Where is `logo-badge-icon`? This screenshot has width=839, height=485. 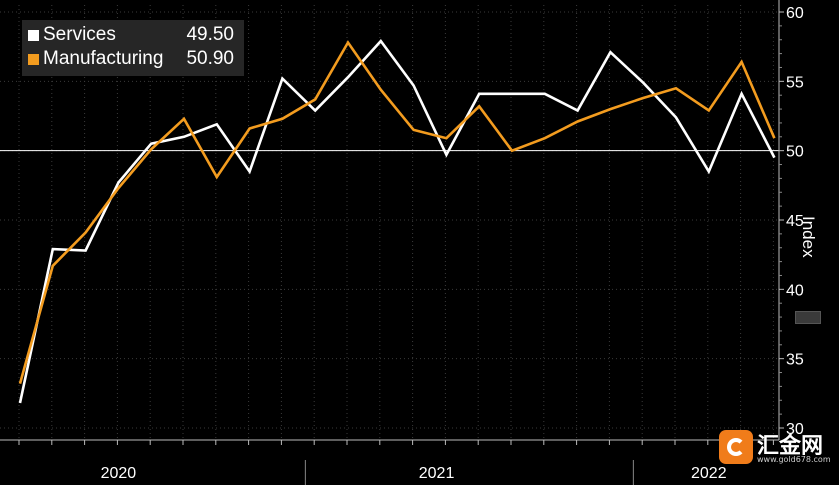
logo-badge-icon is located at coordinates (736, 447).